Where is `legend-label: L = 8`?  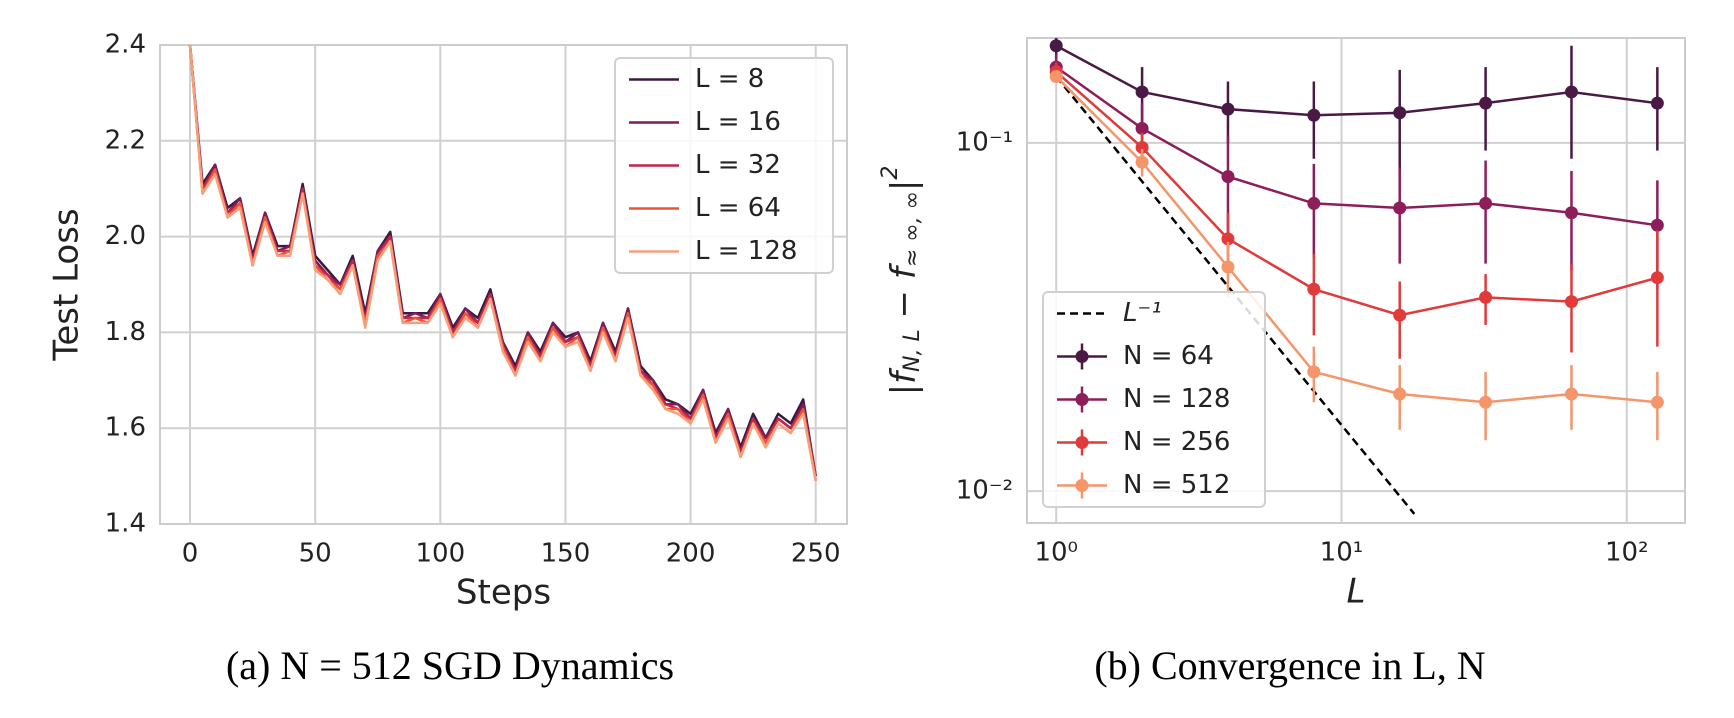 legend-label: L = 8 is located at coordinates (729, 79).